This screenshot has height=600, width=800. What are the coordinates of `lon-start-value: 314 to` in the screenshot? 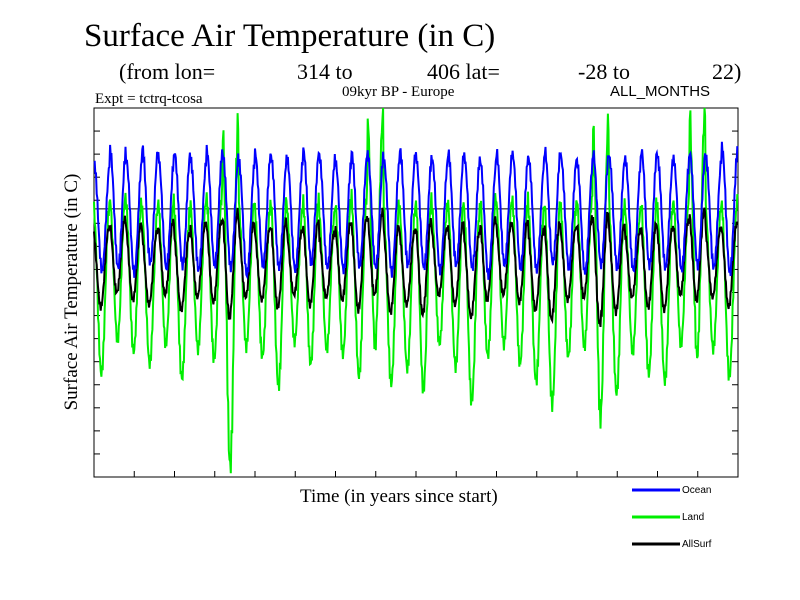 It's located at (325, 71).